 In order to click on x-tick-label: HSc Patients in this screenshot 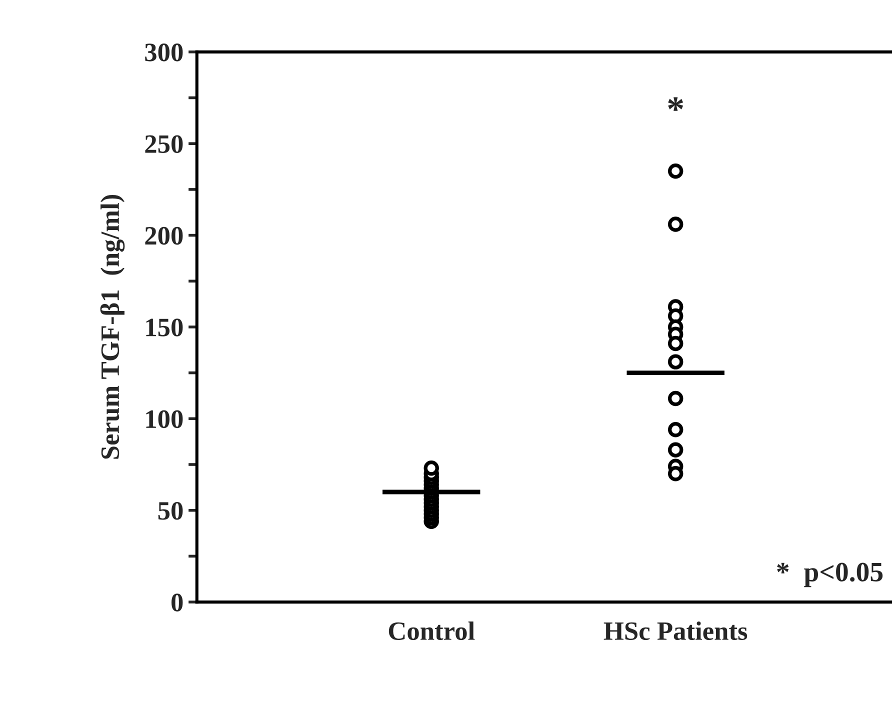, I will do `click(676, 630)`.